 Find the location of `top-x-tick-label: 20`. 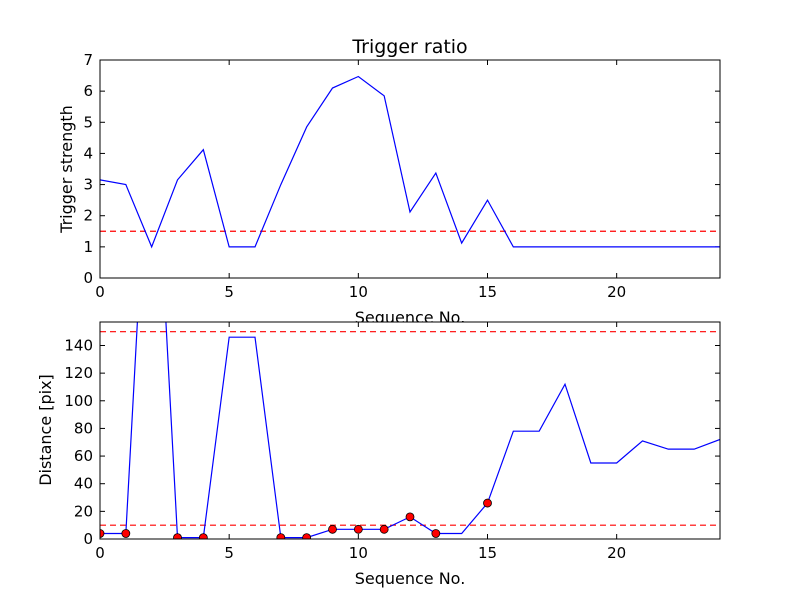

top-x-tick-label: 20 is located at coordinates (616, 292).